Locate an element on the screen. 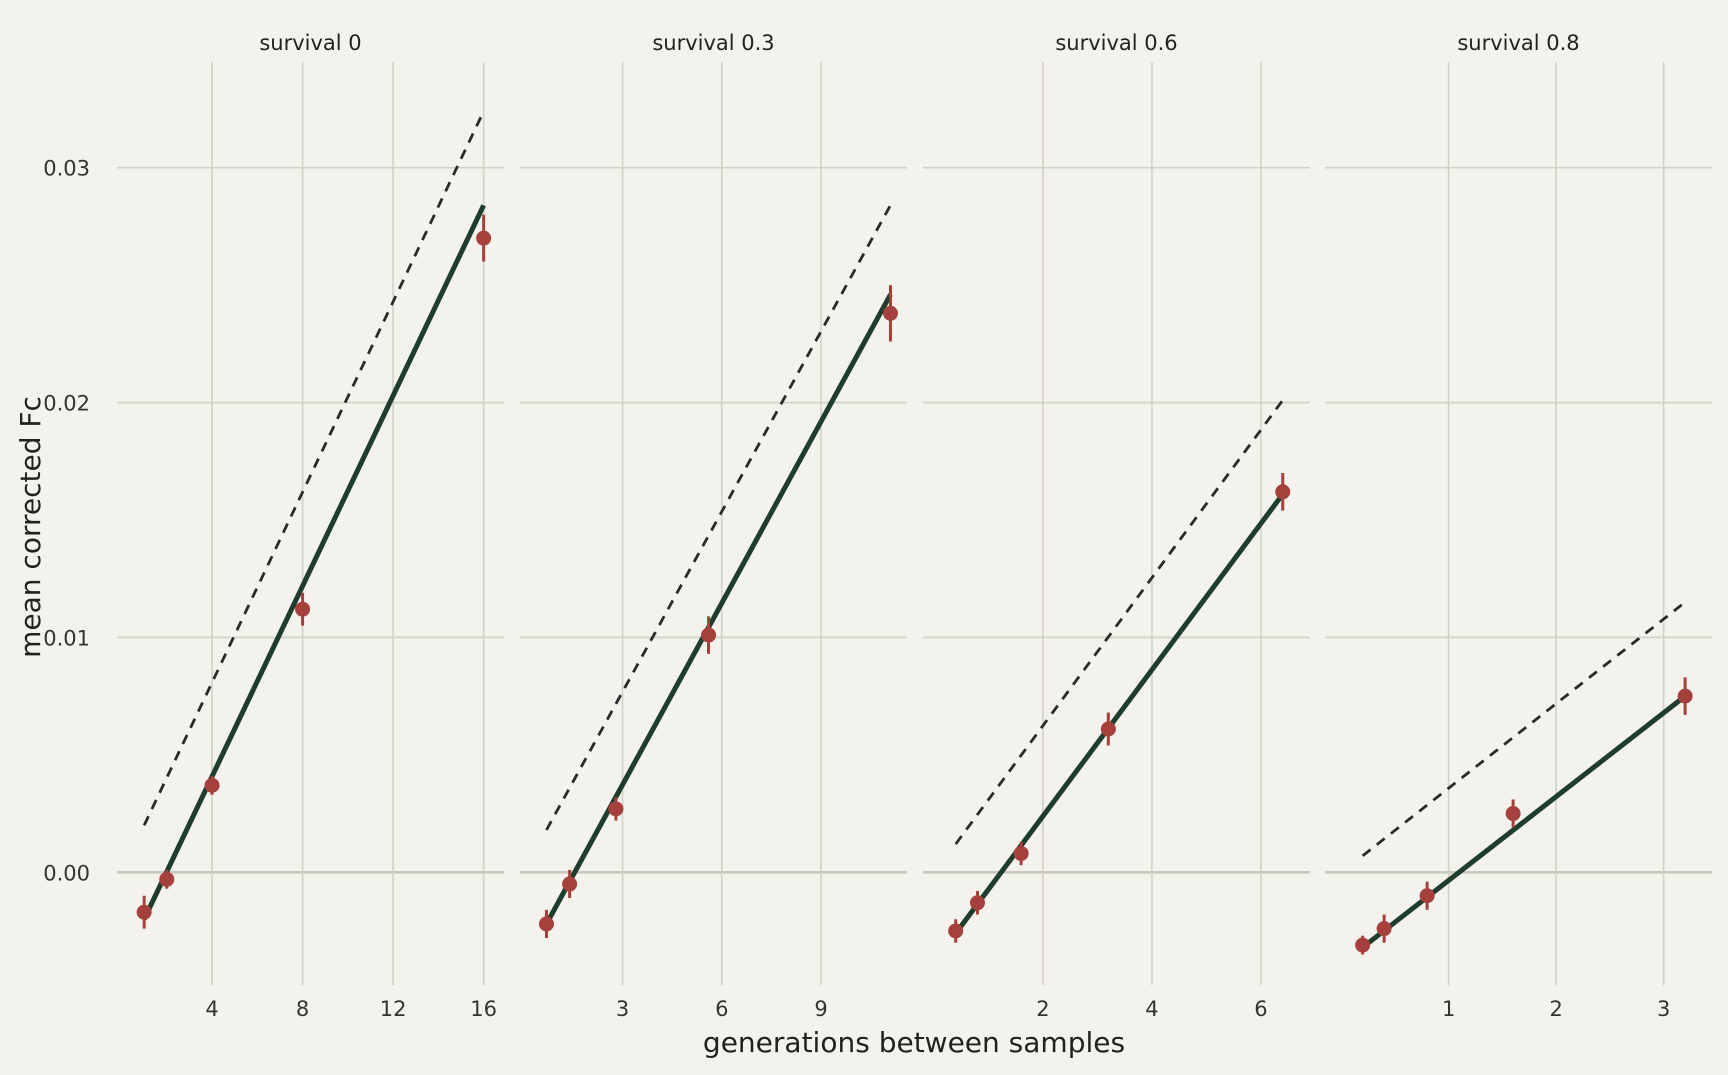  y-tick-label: 0.02 is located at coordinates (66, 404).